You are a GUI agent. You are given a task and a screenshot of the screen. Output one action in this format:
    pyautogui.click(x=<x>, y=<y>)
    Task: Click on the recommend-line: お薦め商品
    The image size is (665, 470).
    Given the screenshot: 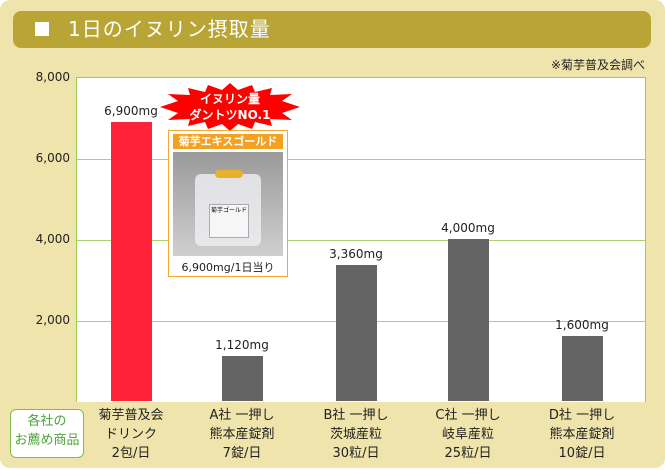 What is the action you would take?
    pyautogui.click(x=47, y=440)
    